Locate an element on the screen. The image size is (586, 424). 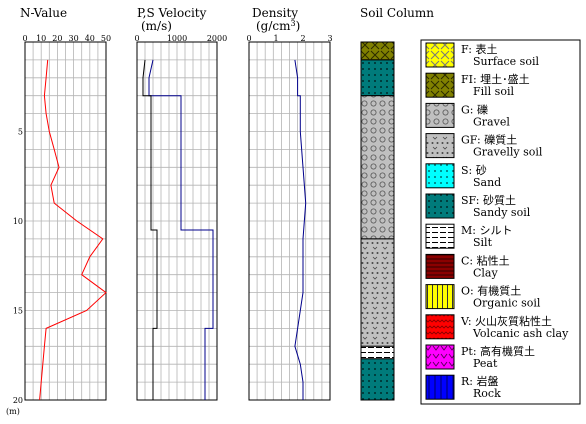
x-tick-label: 40 is located at coordinates (90, 38).